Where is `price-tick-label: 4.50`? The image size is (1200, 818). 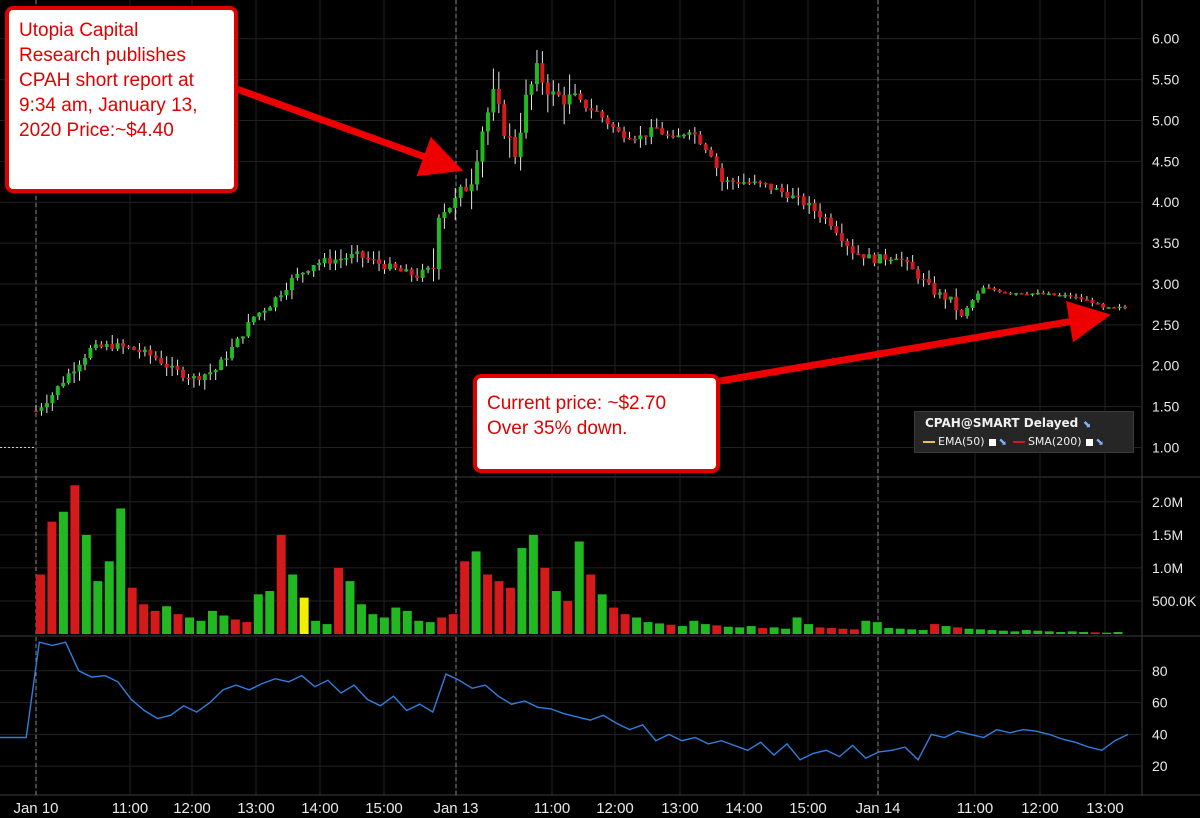
price-tick-label: 4.50 is located at coordinates (1165, 161).